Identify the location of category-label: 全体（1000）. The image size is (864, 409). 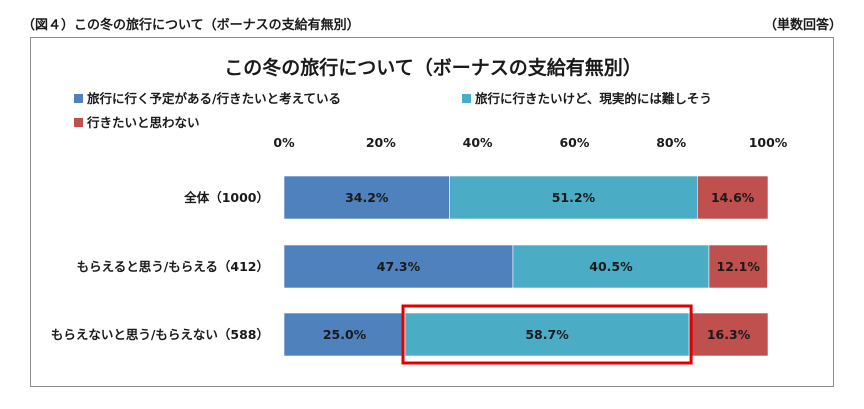
(226, 197).